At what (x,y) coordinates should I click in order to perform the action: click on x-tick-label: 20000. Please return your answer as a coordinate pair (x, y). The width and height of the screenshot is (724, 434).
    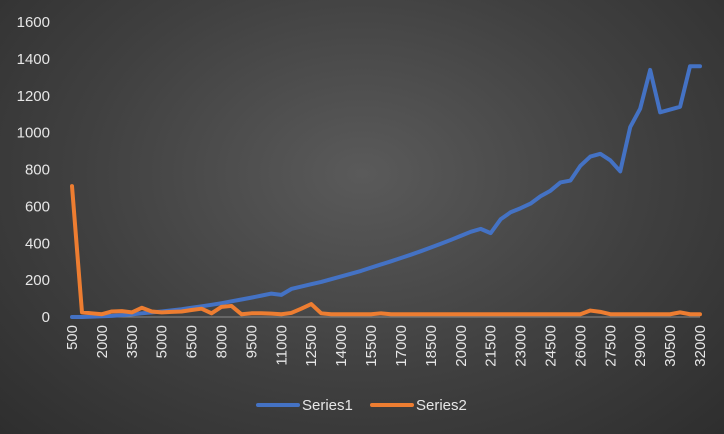
    Looking at the image, I should click on (461, 346).